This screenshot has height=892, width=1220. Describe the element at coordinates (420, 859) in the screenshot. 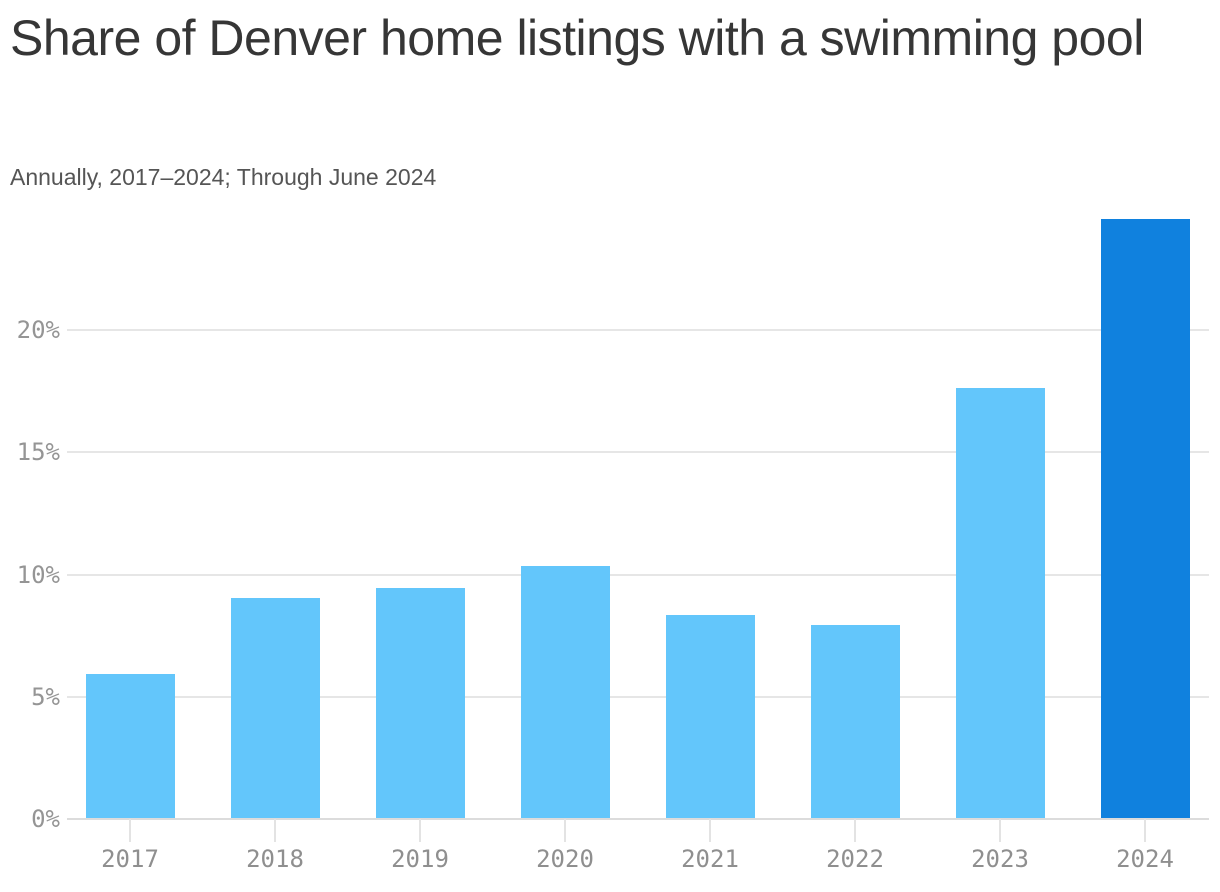

I see `x-axis-label: 2019` at that location.